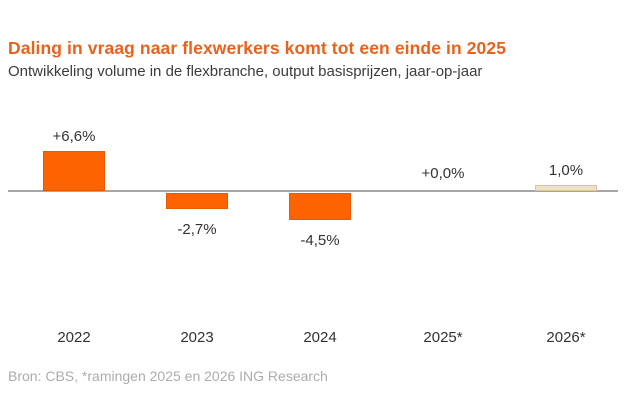  What do you see at coordinates (197, 201) in the screenshot?
I see `bar-2023` at bounding box center [197, 201].